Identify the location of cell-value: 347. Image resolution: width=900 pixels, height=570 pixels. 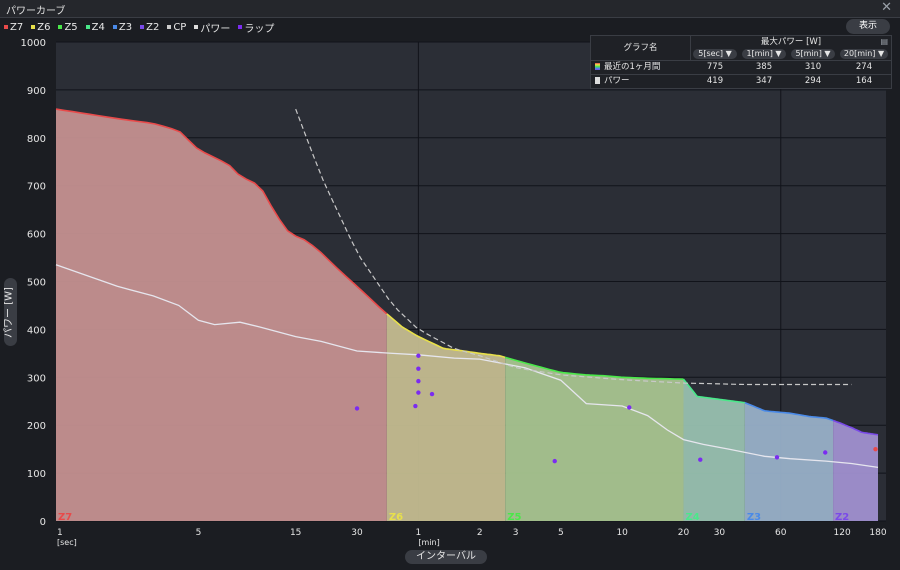
(764, 81).